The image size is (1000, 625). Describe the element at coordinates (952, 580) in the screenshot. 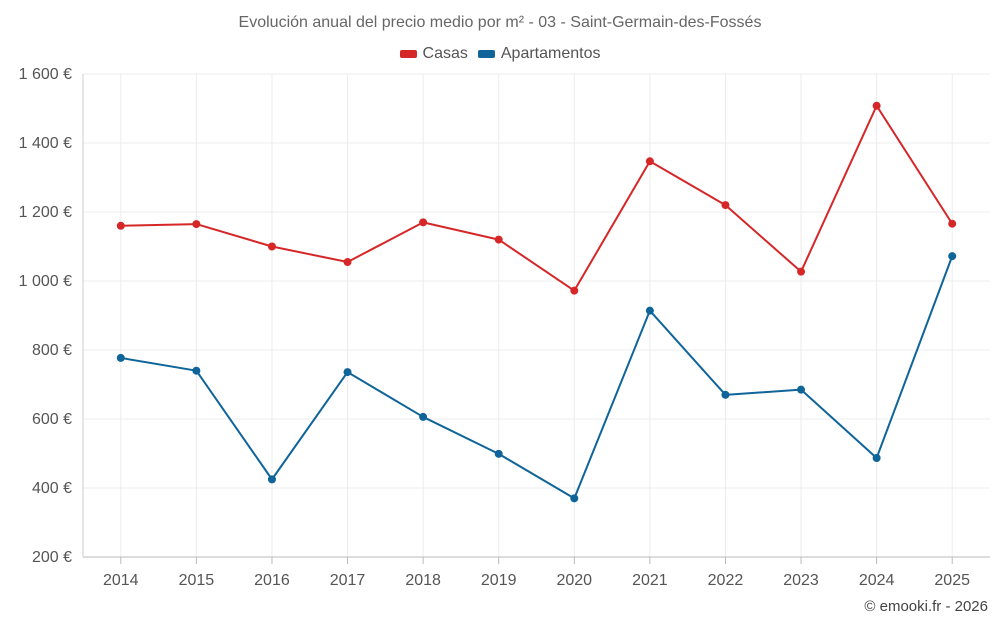

I see `x-tick-label: 2025` at that location.